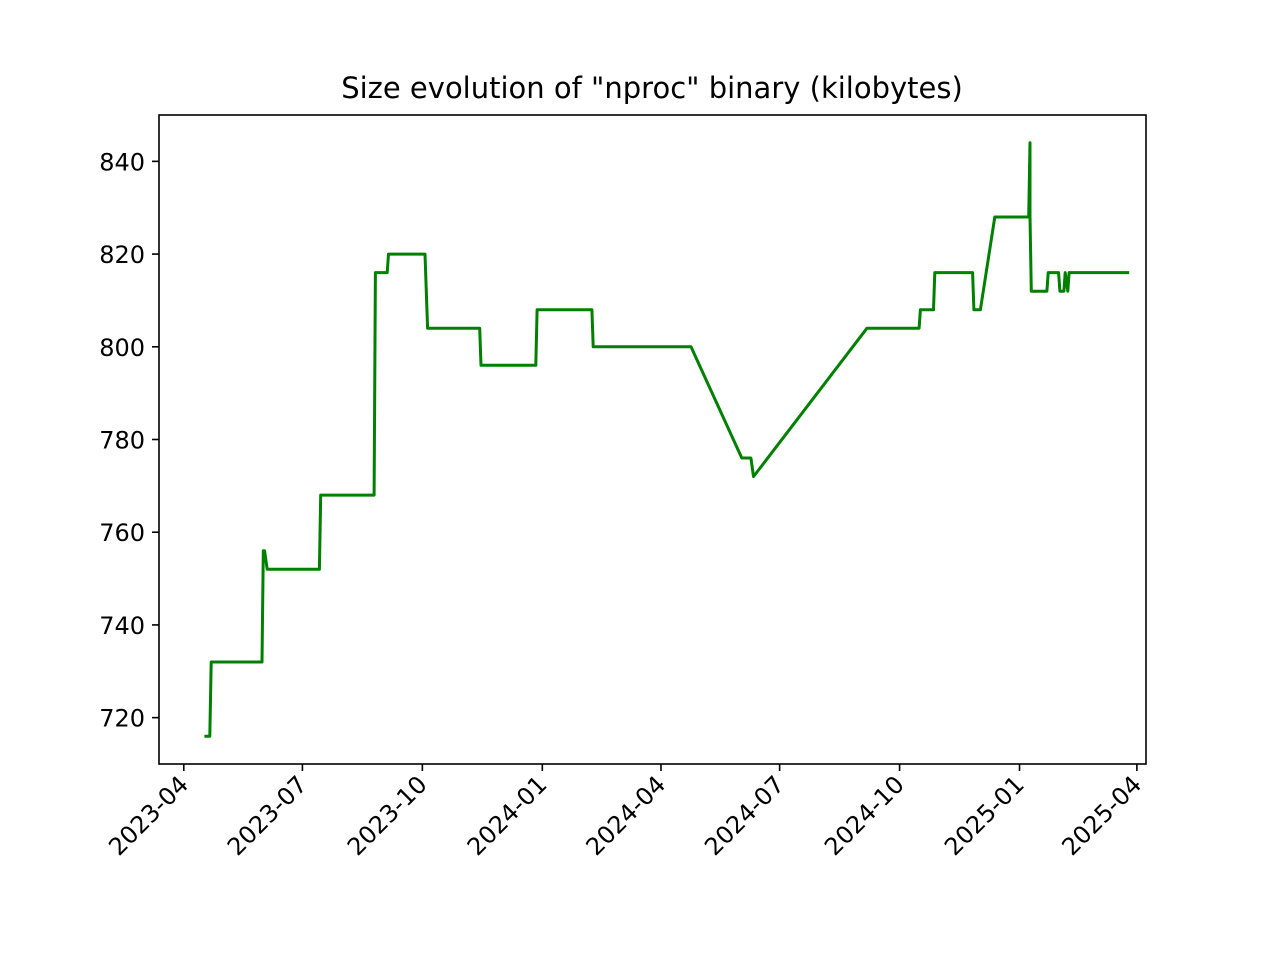  What do you see at coordinates (122, 348) in the screenshot?
I see `y-tick-label: 800` at bounding box center [122, 348].